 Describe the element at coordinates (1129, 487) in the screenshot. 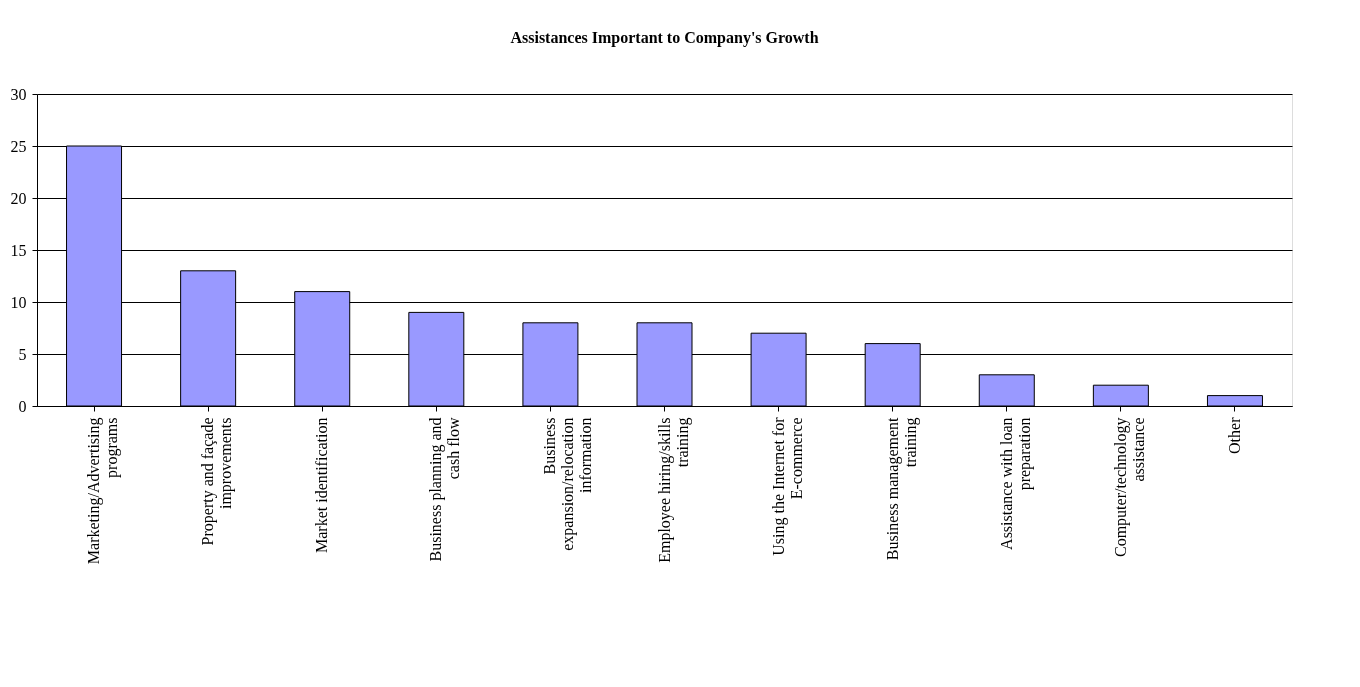

I see `x-tick-label: Computer/technology assistance` at that location.